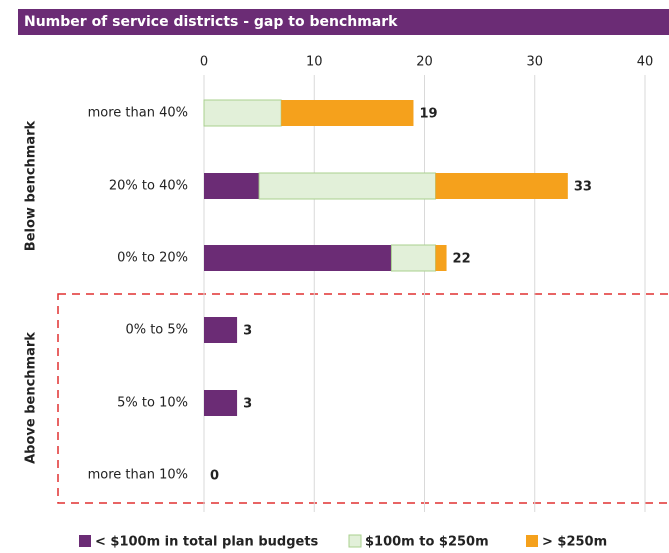 The image size is (669, 553). Describe the element at coordinates (152, 258) in the screenshot. I see `y-tick-label: 0% to 20%` at that location.